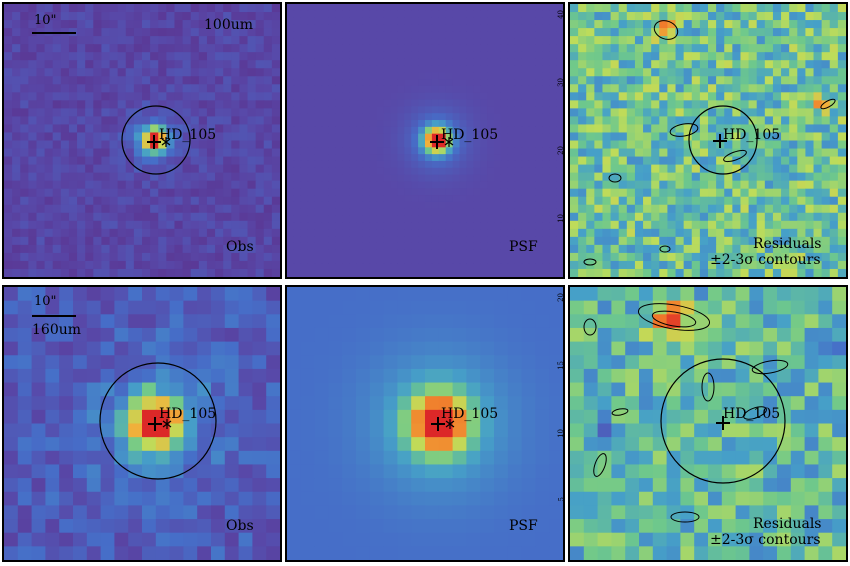 The width and height of the screenshot is (850, 566). Describe the element at coordinates (561, 14) in the screenshot. I see `axis-tick: 40` at that location.